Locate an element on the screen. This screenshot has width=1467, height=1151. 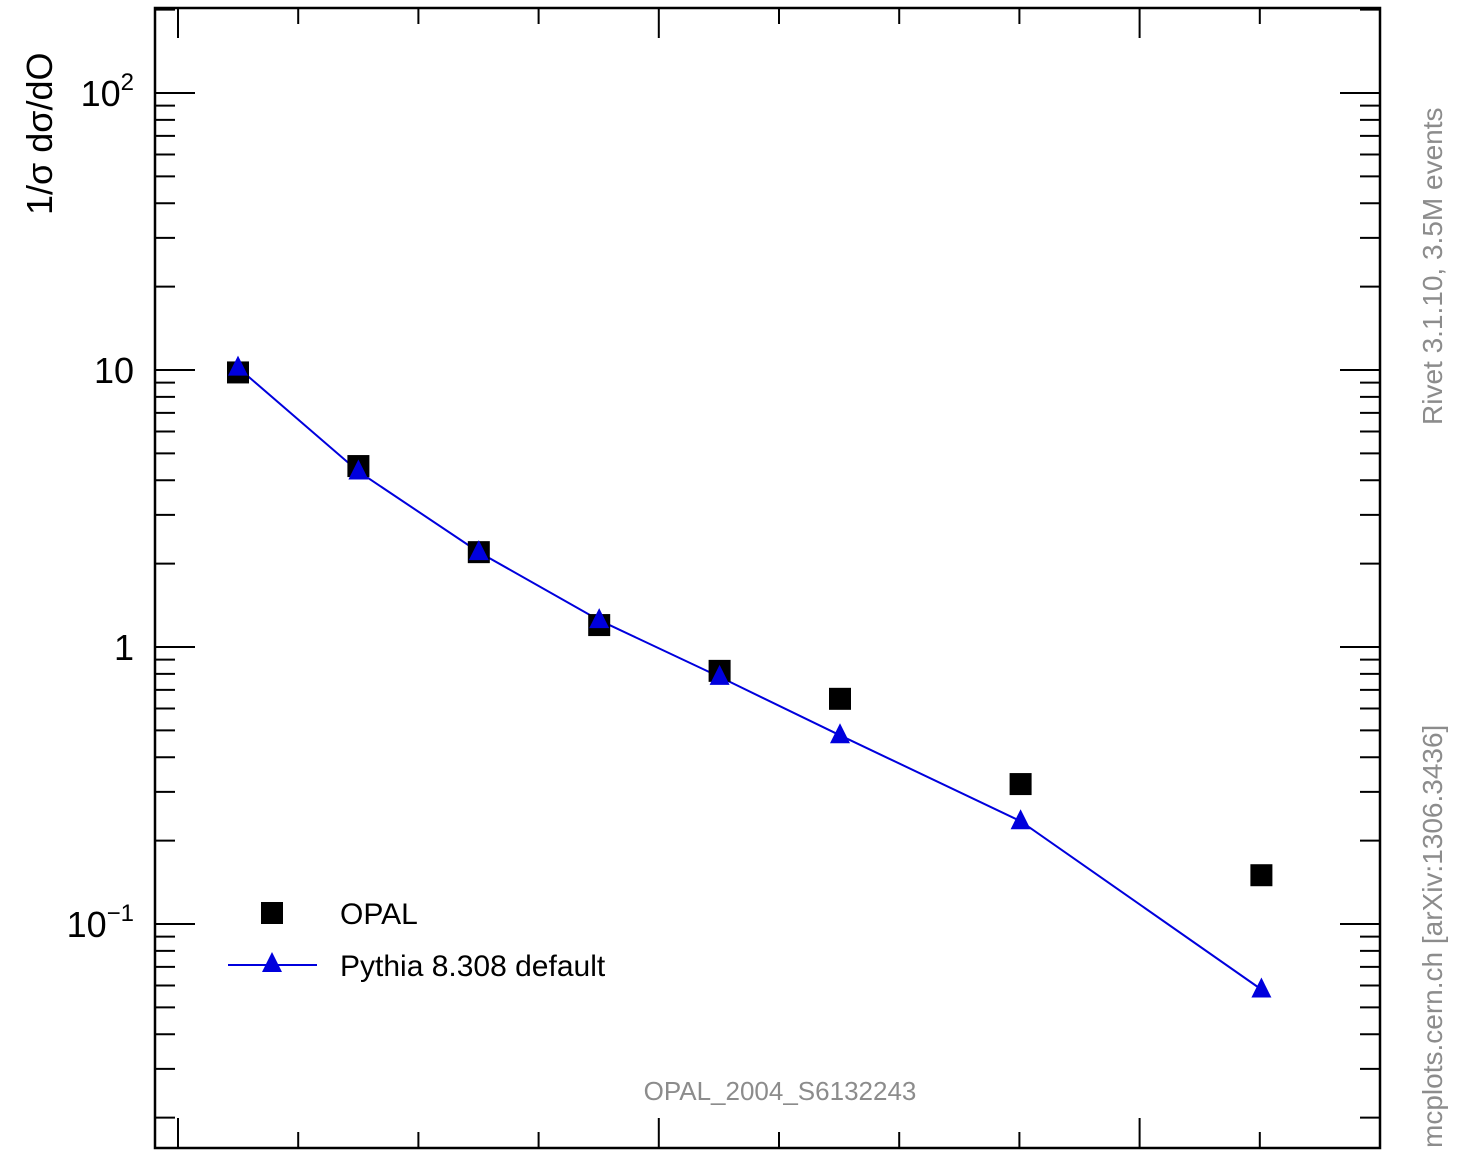
legend-marker-pythia is located at coordinates (272, 962).